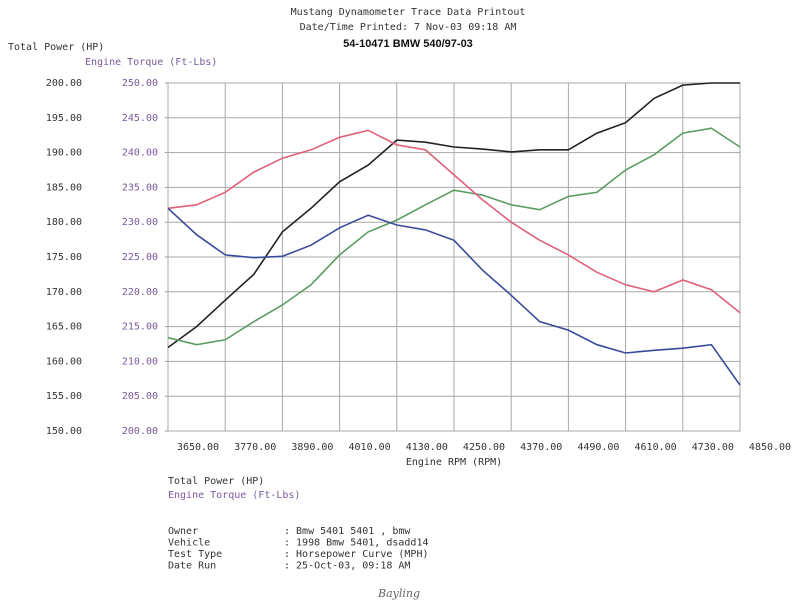 The width and height of the screenshot is (800, 602). What do you see at coordinates (64, 83) in the screenshot?
I see `y-tick-label: 200.00` at bounding box center [64, 83].